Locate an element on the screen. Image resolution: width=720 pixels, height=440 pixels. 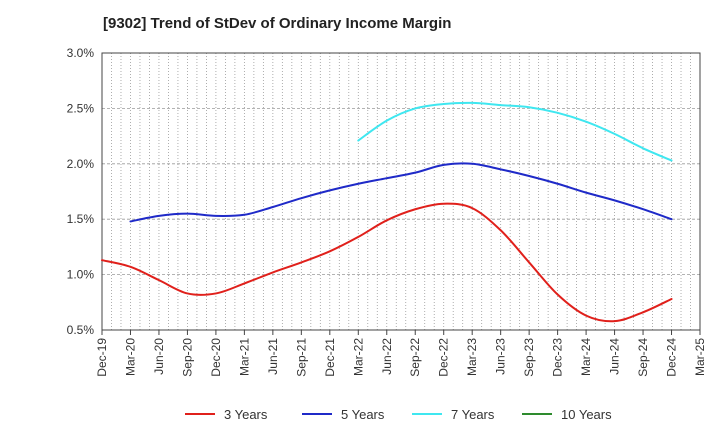
x-tick-label: Dec-21 is located at coordinates (330, 357).